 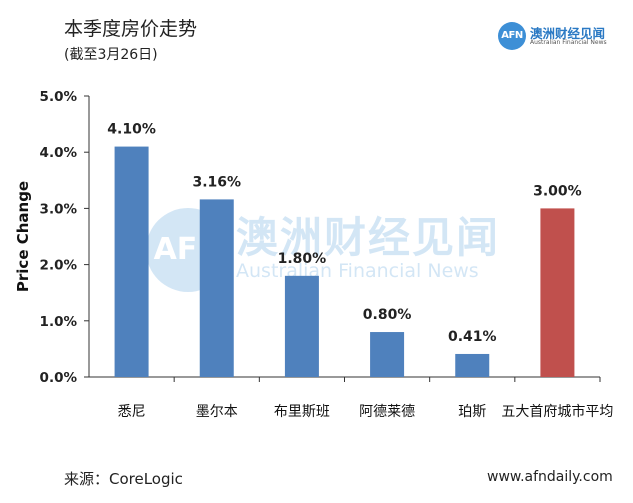 What do you see at coordinates (568, 42) in the screenshot?
I see `afn-logo-tagline: Australian Financial News` at bounding box center [568, 42].